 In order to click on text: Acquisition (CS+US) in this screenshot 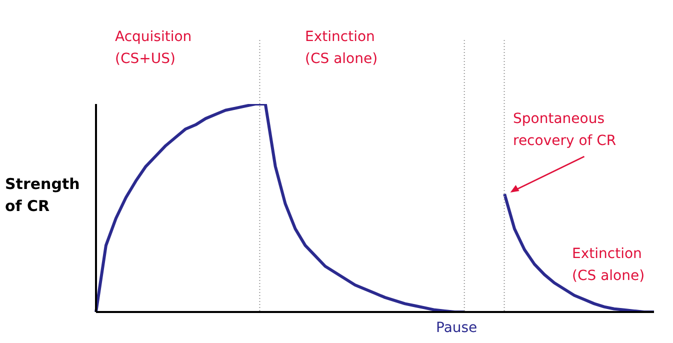, I will do `click(153, 48)`.